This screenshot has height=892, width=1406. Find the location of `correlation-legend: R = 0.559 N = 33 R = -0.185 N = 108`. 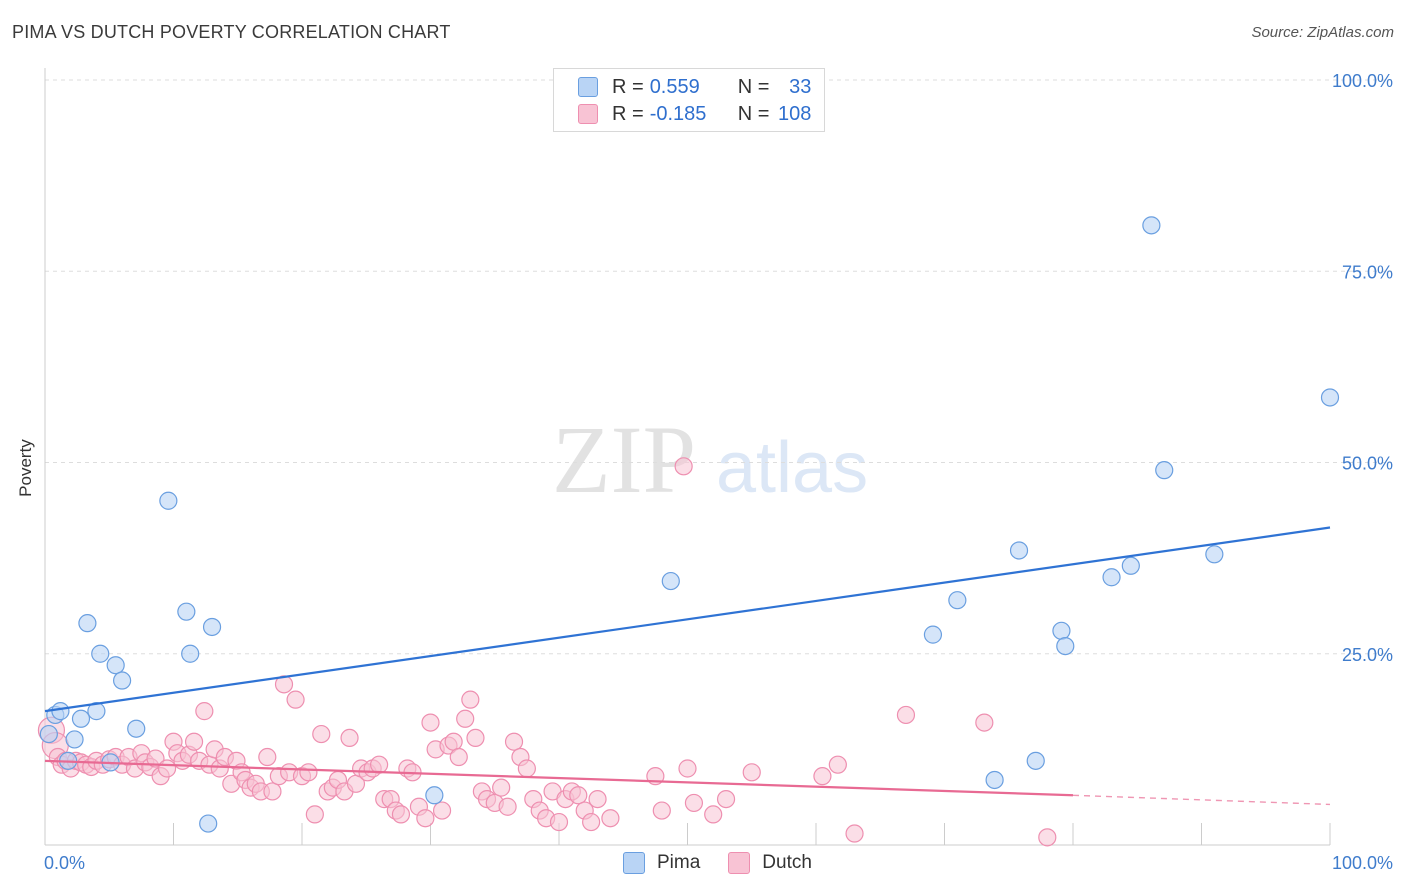

correlation-legend: R = 0.559 N = 33 R = -0.185 N = 108 is located at coordinates (689, 100).